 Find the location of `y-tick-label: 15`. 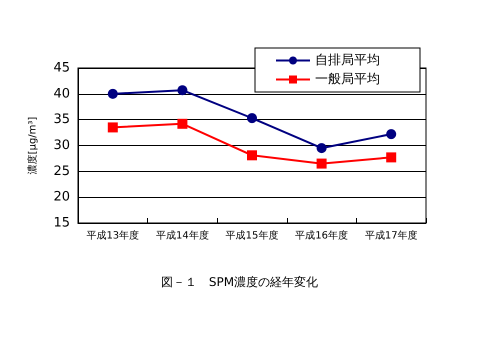

y-tick-label: 15 is located at coordinates (61, 223).